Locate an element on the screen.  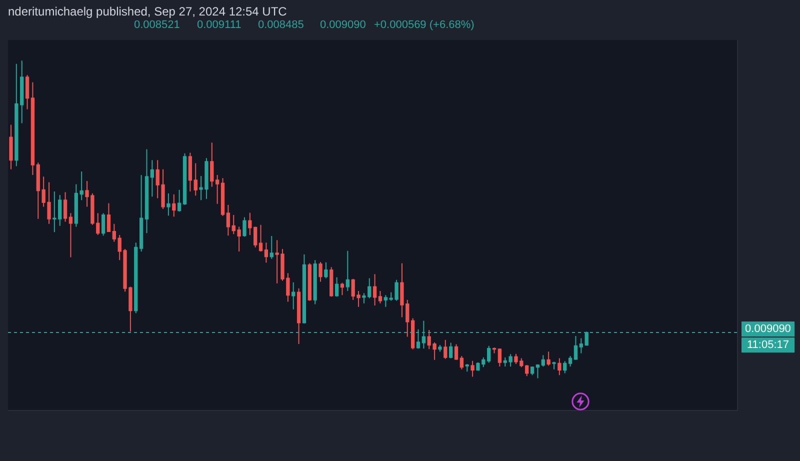
text: +0.000569 (+6.68%) is located at coordinates (424, 25).